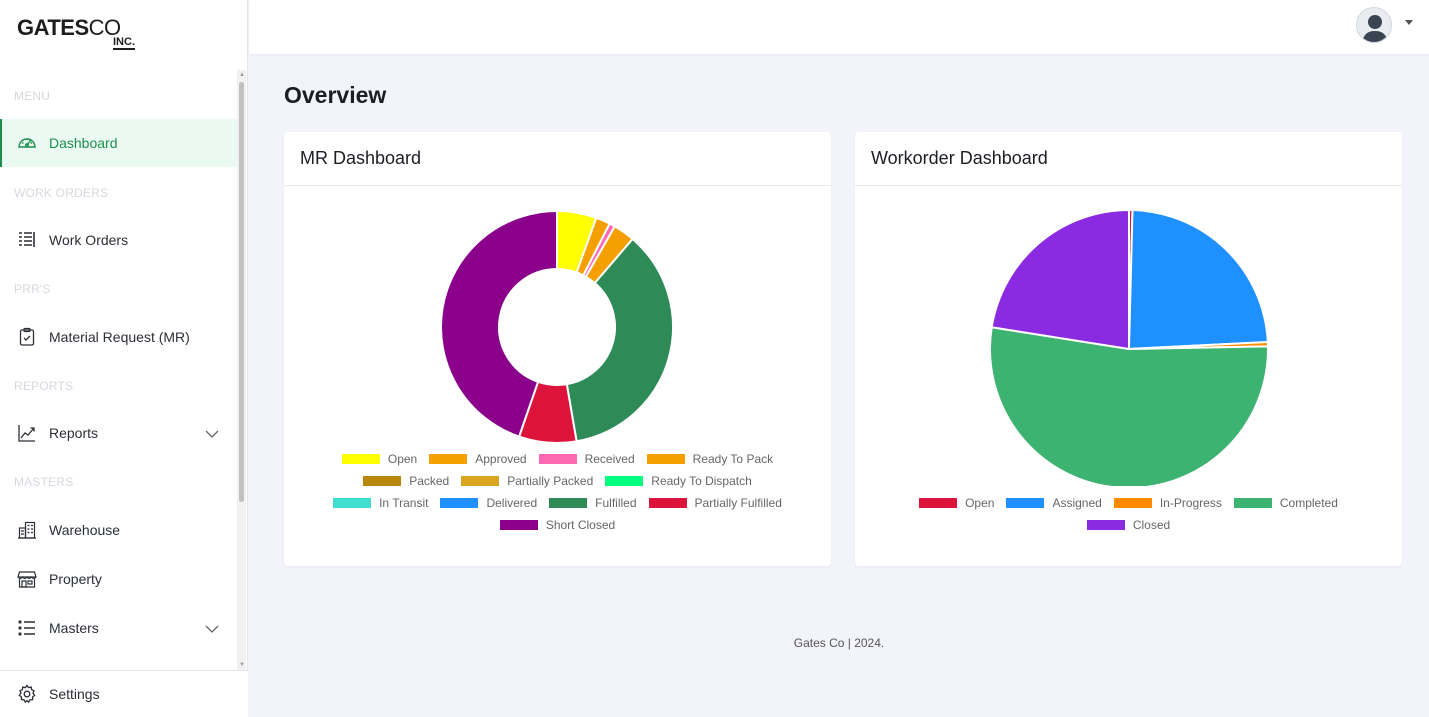  I want to click on mr-slice-fulfilled, so click(619, 340).